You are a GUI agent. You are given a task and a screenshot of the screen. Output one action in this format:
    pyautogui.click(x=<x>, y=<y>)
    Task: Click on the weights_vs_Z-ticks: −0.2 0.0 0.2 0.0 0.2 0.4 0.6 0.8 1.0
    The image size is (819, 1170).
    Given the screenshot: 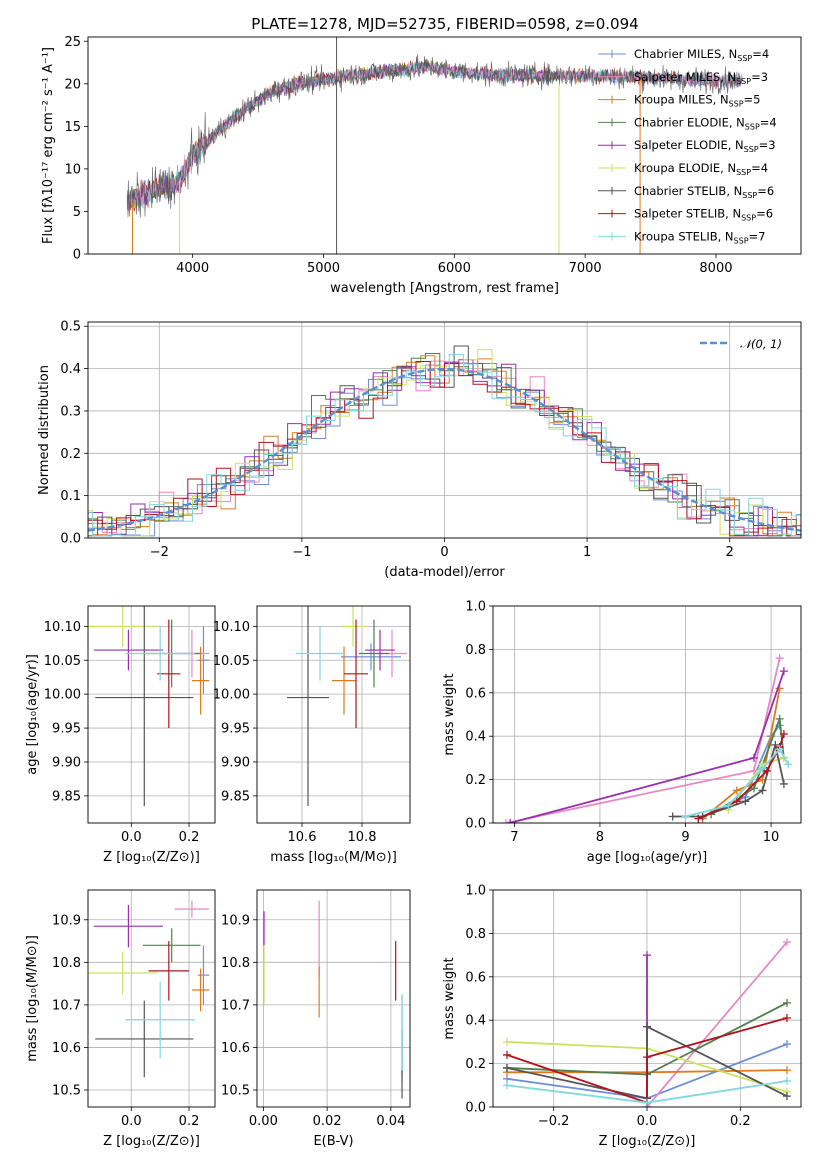 What is the action you would take?
    pyautogui.click(x=607, y=1007)
    